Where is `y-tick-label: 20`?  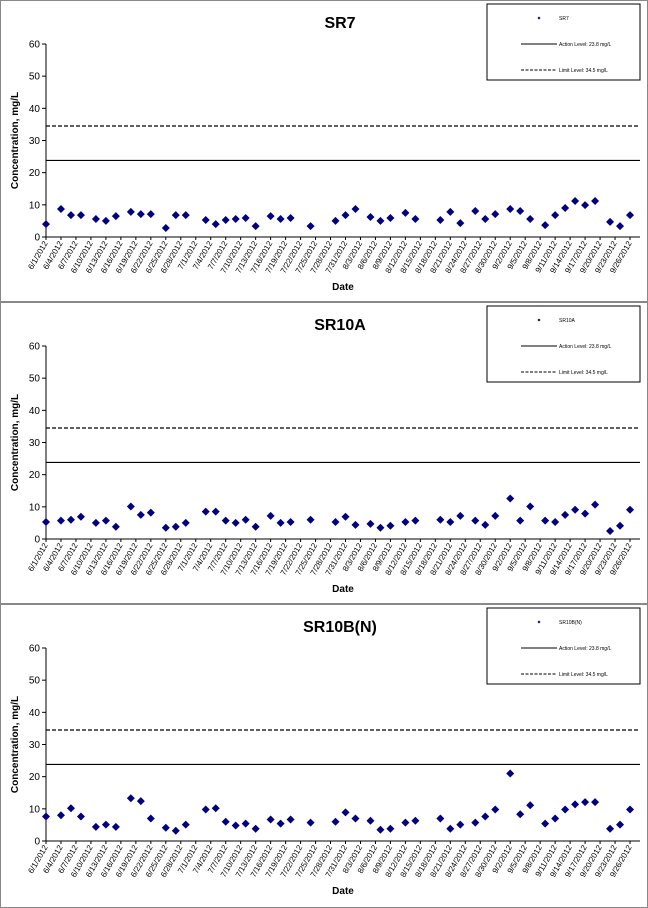 y-tick-label: 20 is located at coordinates (35, 475).